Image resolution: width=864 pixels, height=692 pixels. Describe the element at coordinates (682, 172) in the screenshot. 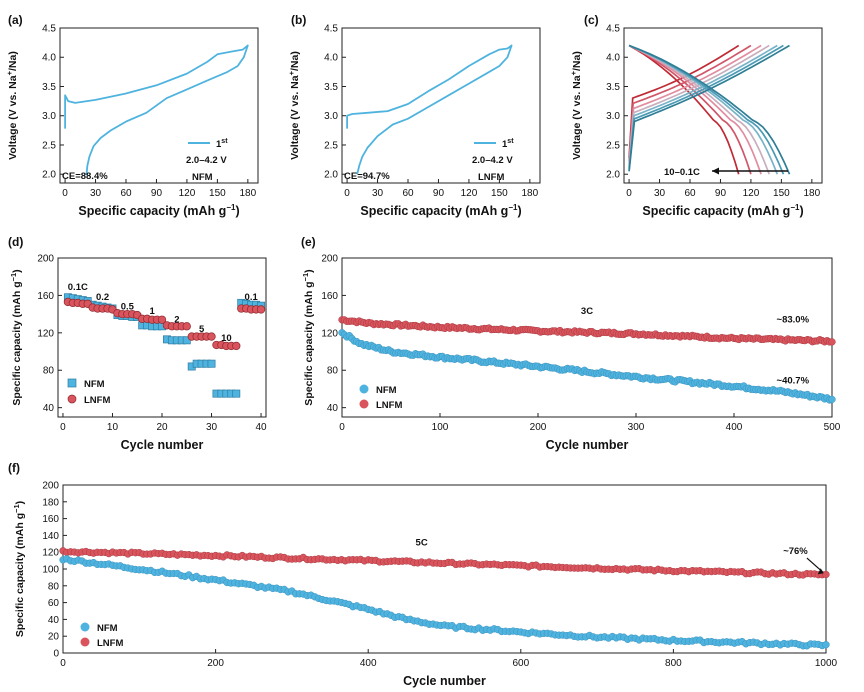

I see `rate-range-annotation: 10–0.1C` at that location.